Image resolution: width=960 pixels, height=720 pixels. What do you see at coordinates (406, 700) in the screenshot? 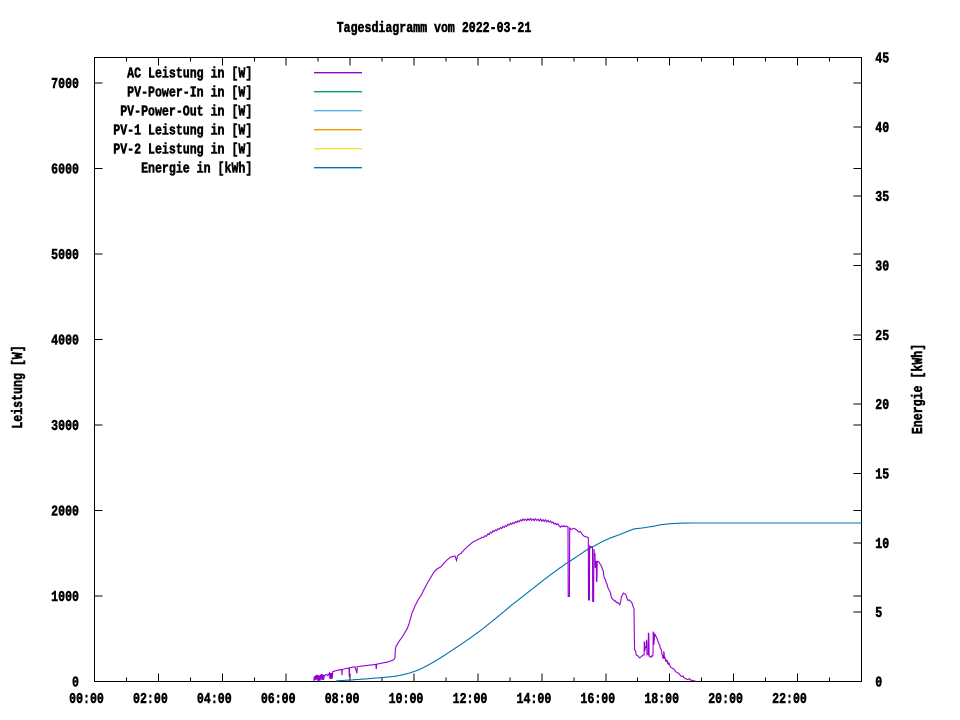
I see `svg-text: 10:00` at bounding box center [406, 700].